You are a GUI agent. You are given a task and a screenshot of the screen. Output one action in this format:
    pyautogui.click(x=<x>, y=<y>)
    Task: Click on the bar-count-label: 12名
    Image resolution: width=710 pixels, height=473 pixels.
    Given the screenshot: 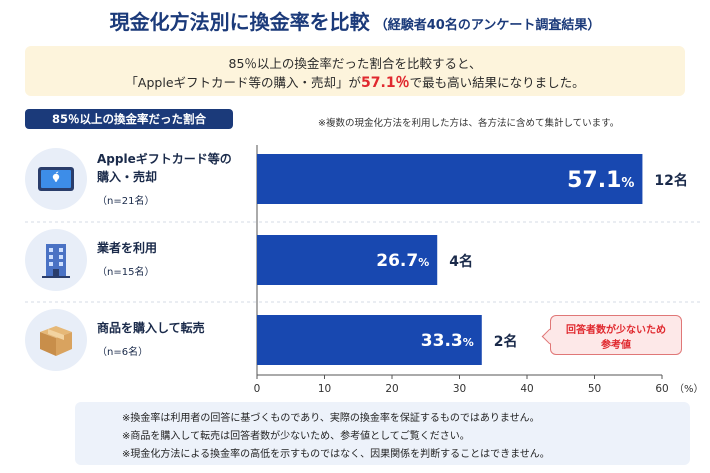 What is the action you would take?
    pyautogui.click(x=670, y=180)
    